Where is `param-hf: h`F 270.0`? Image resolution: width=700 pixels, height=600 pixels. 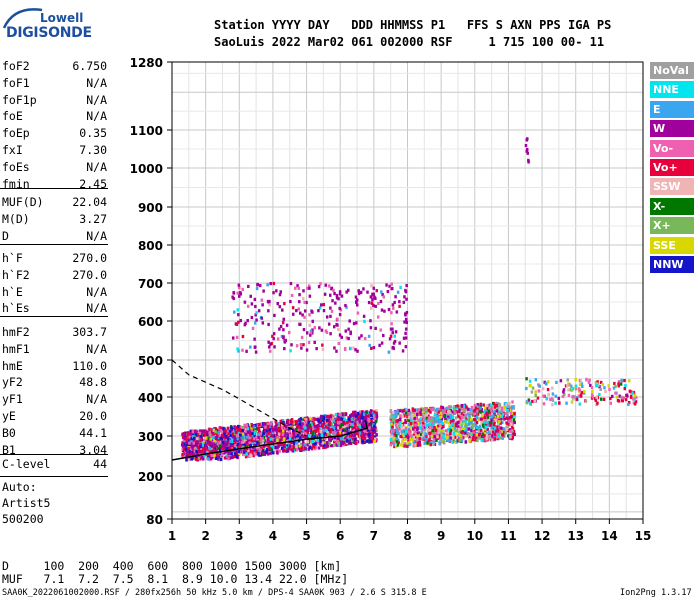 param-hf: h`F 270.0 is located at coordinates (54, 258).